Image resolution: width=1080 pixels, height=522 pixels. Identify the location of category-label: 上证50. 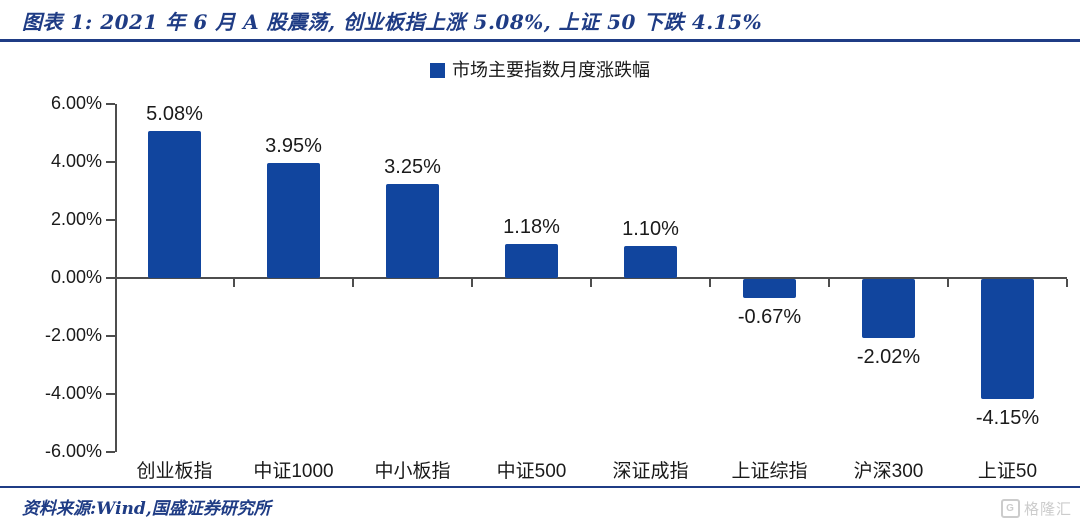
(1007, 471).